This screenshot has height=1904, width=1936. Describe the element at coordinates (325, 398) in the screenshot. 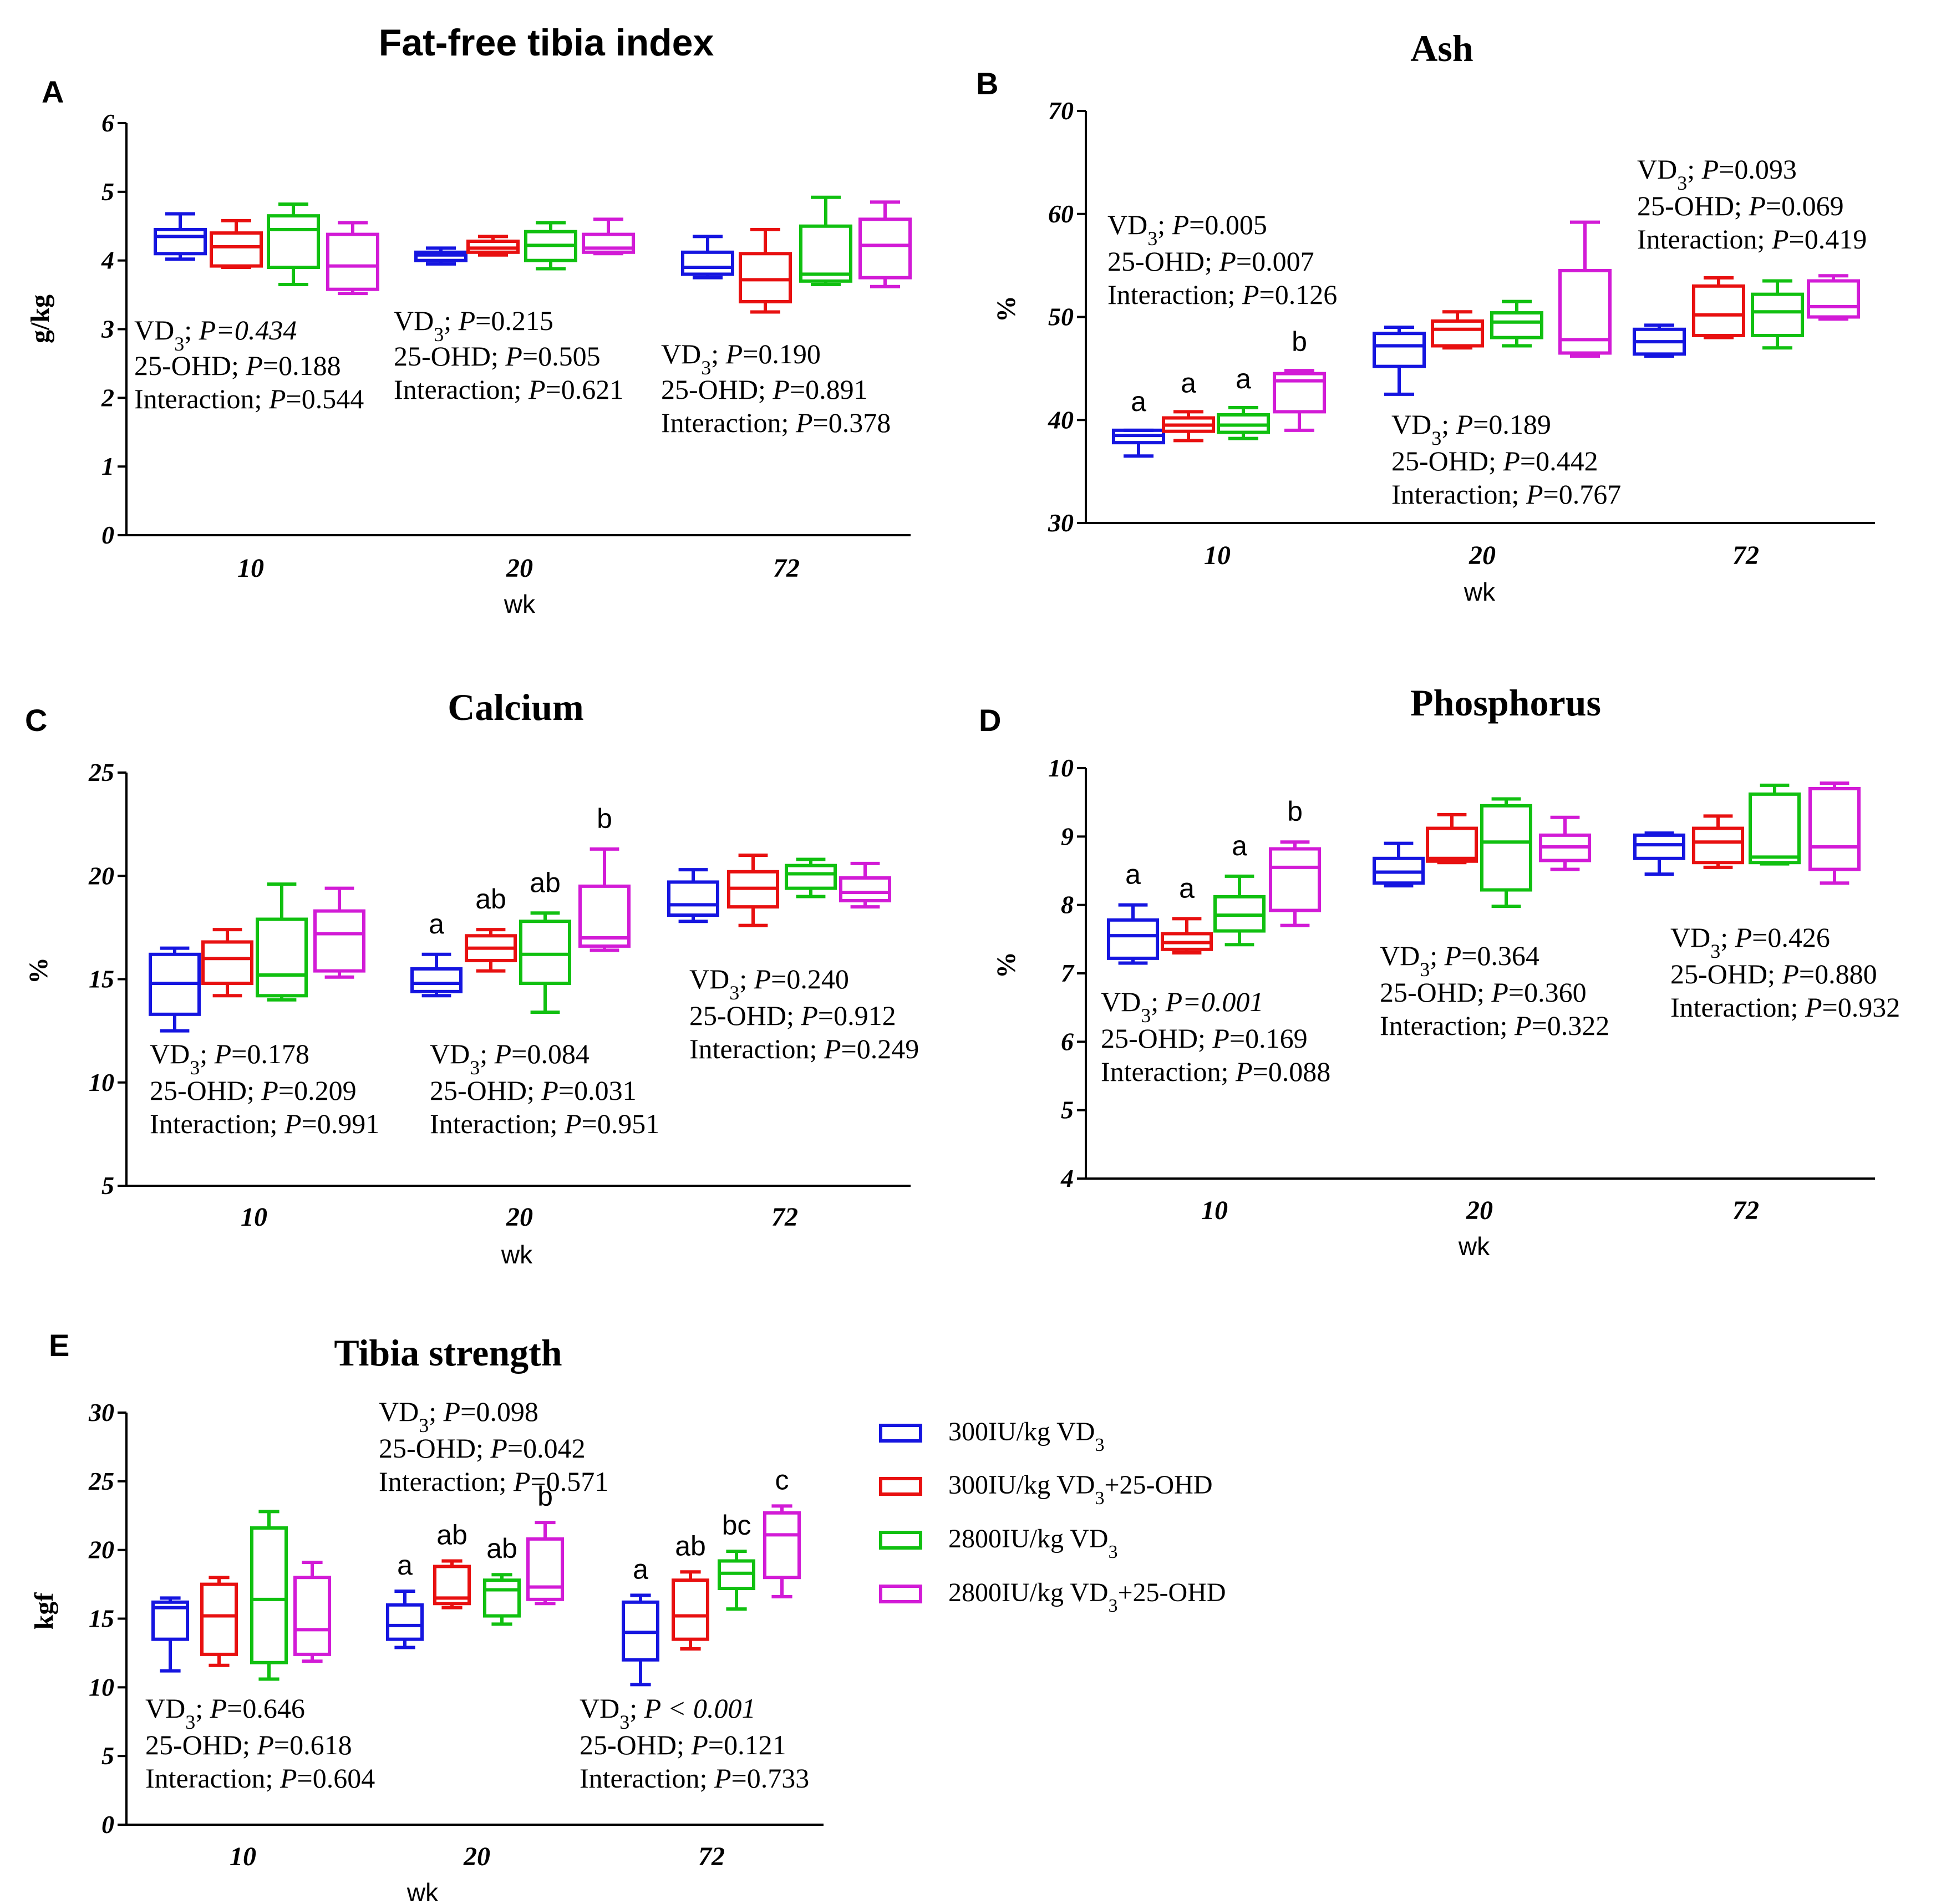

I see `stat-inter-value: =0.544` at that location.